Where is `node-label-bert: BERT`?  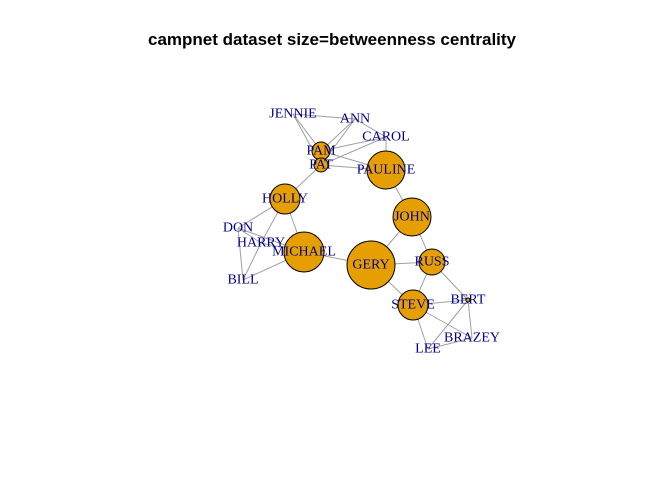
node-label-bert: BERT is located at coordinates (468, 300).